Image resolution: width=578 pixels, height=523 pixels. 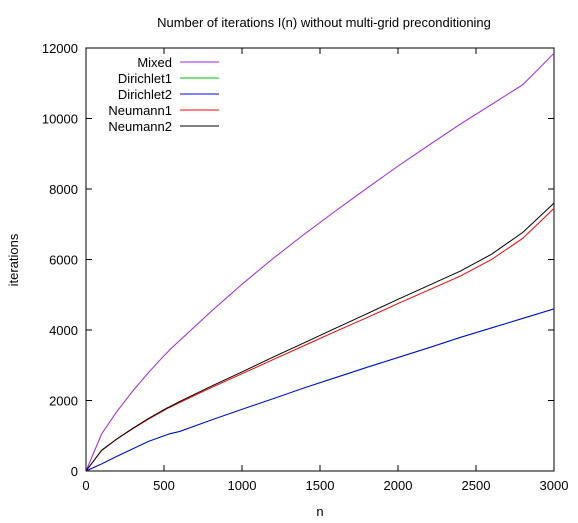 What do you see at coordinates (242, 485) in the screenshot?
I see `x-tick-label: 1000` at bounding box center [242, 485].